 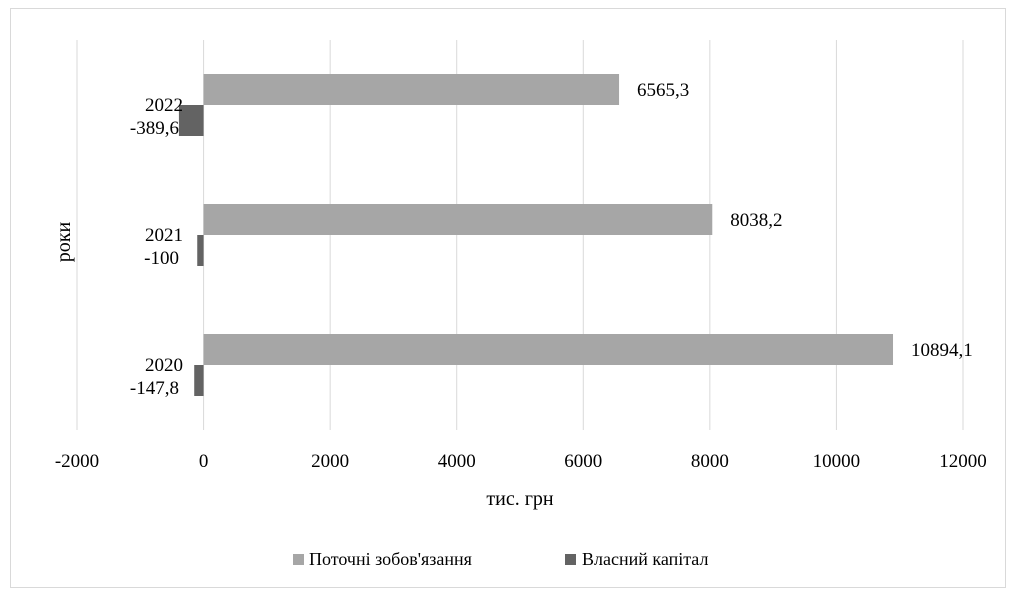 I want to click on data-label-2022-current-liabilities: 6565,3, so click(x=663, y=90).